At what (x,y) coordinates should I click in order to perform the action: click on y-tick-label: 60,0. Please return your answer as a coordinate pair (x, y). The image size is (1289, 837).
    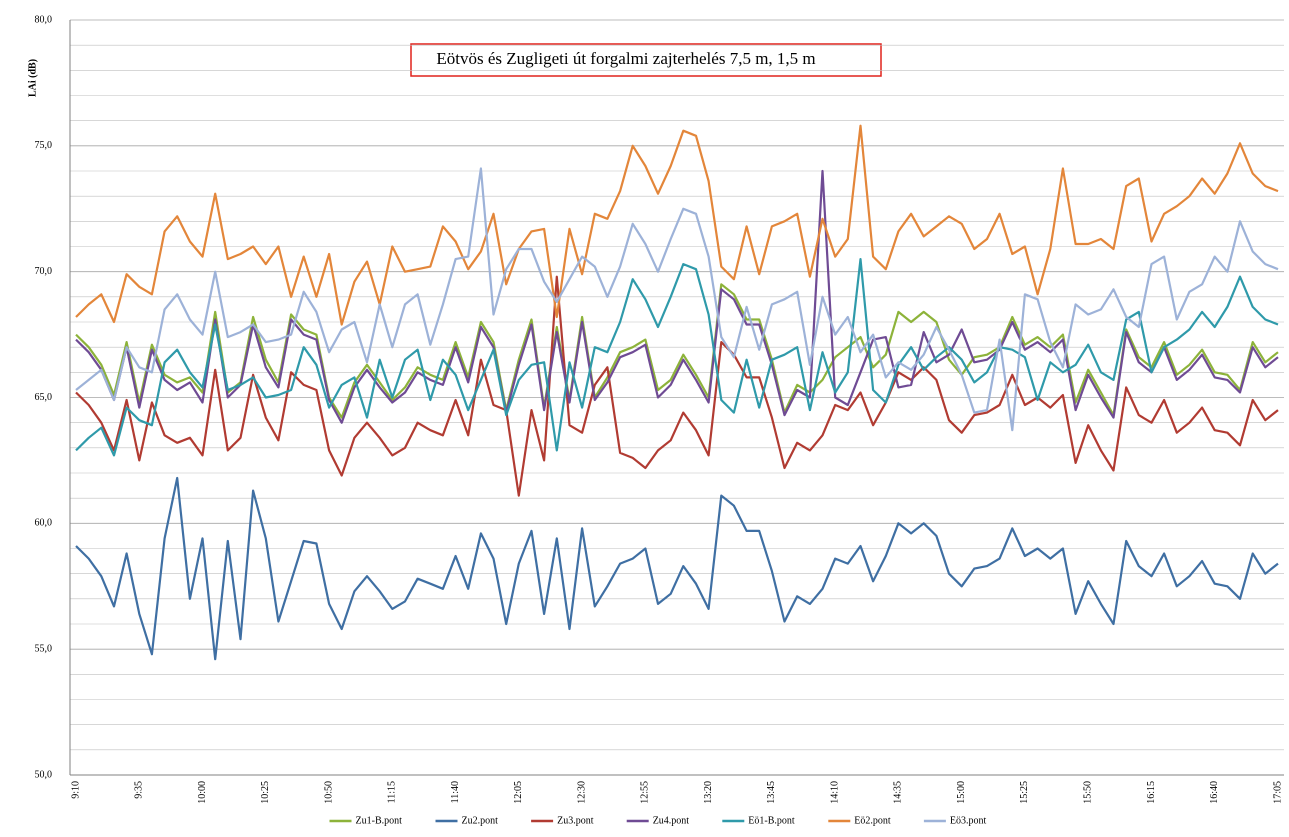
    Looking at the image, I should click on (44, 523).